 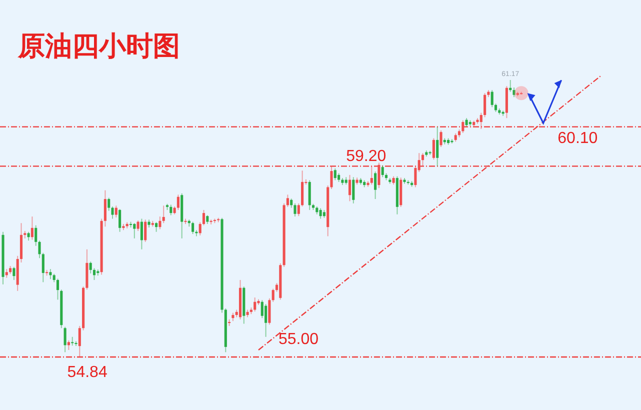 I want to click on ref-line-label: 59.20, so click(x=366, y=157).